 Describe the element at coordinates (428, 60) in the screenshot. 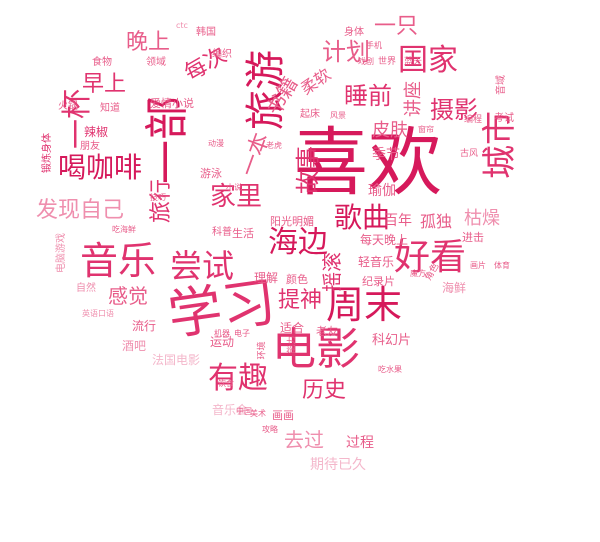

I see `word-guojia: 国家` at that location.